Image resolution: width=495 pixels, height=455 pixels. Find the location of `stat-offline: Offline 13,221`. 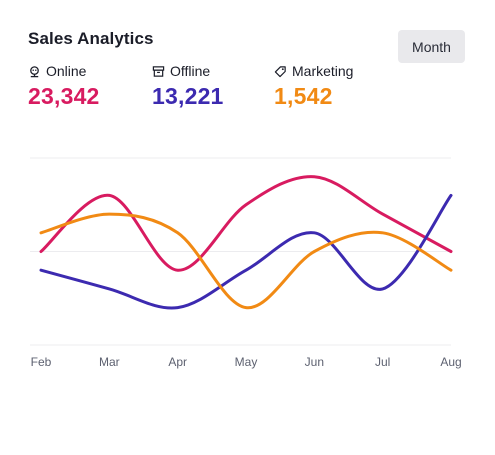

stat-offline: Offline 13,221 is located at coordinates (188, 86).